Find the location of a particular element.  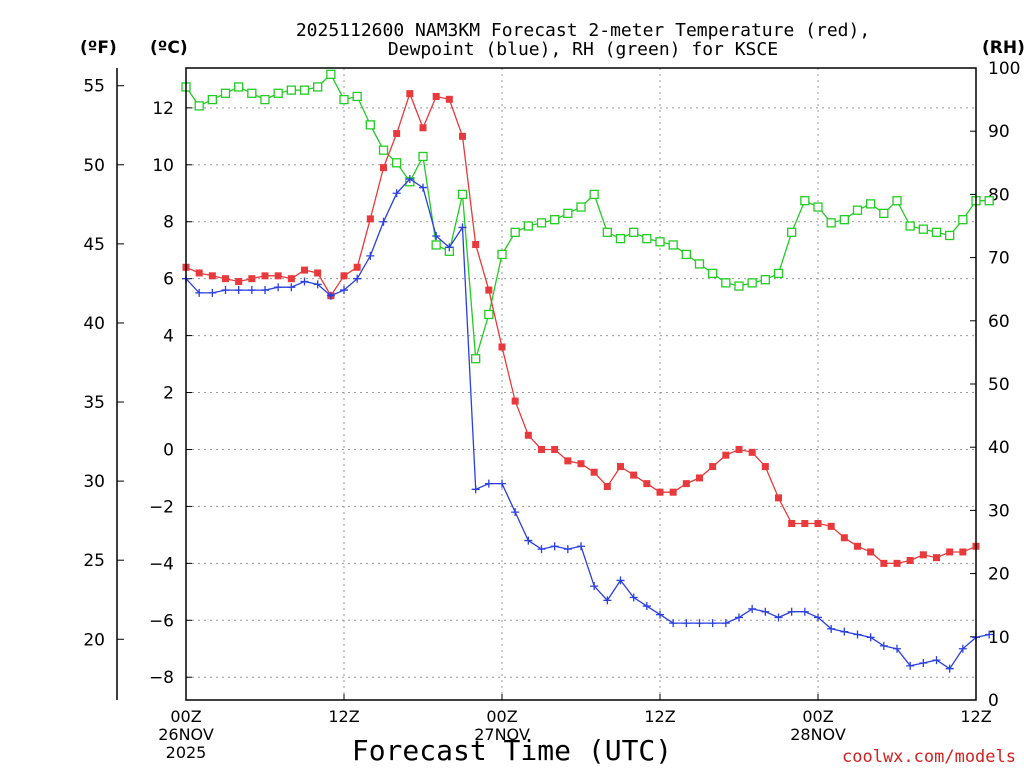

fahrenheit-tick-label: 20 is located at coordinates (94, 640).